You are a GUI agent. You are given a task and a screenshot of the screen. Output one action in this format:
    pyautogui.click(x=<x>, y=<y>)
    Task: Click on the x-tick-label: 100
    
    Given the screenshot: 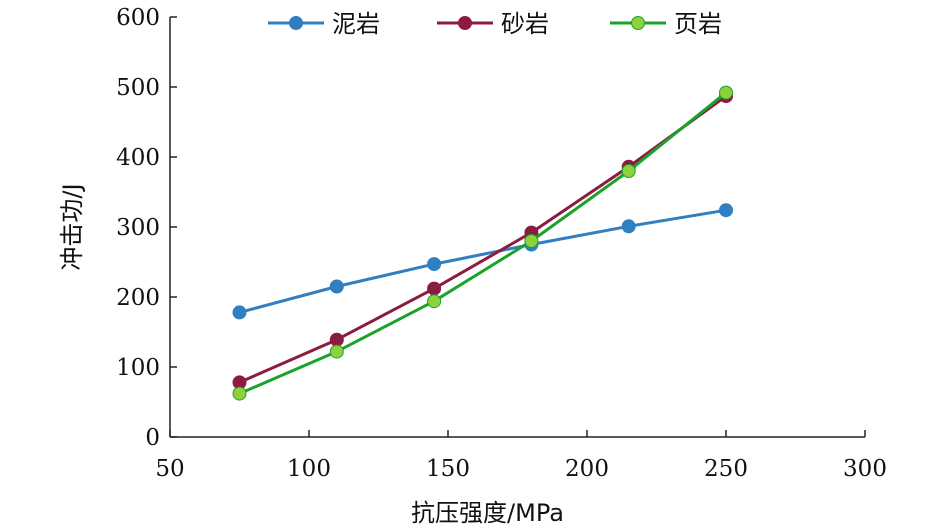 What is the action you would take?
    pyautogui.click(x=309, y=469)
    